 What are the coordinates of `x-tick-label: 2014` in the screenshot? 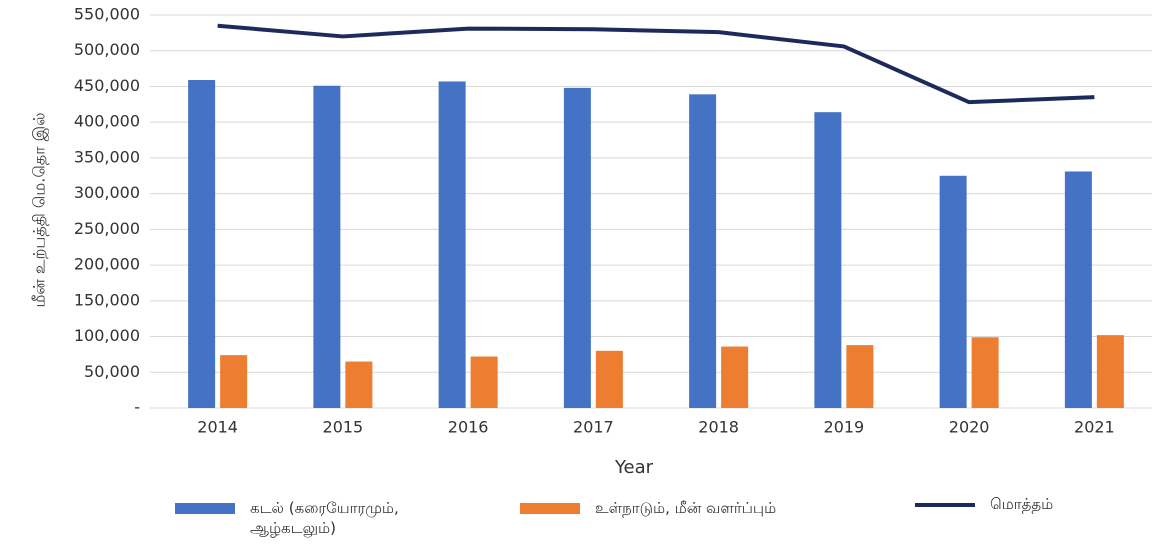 It's located at (217, 427).